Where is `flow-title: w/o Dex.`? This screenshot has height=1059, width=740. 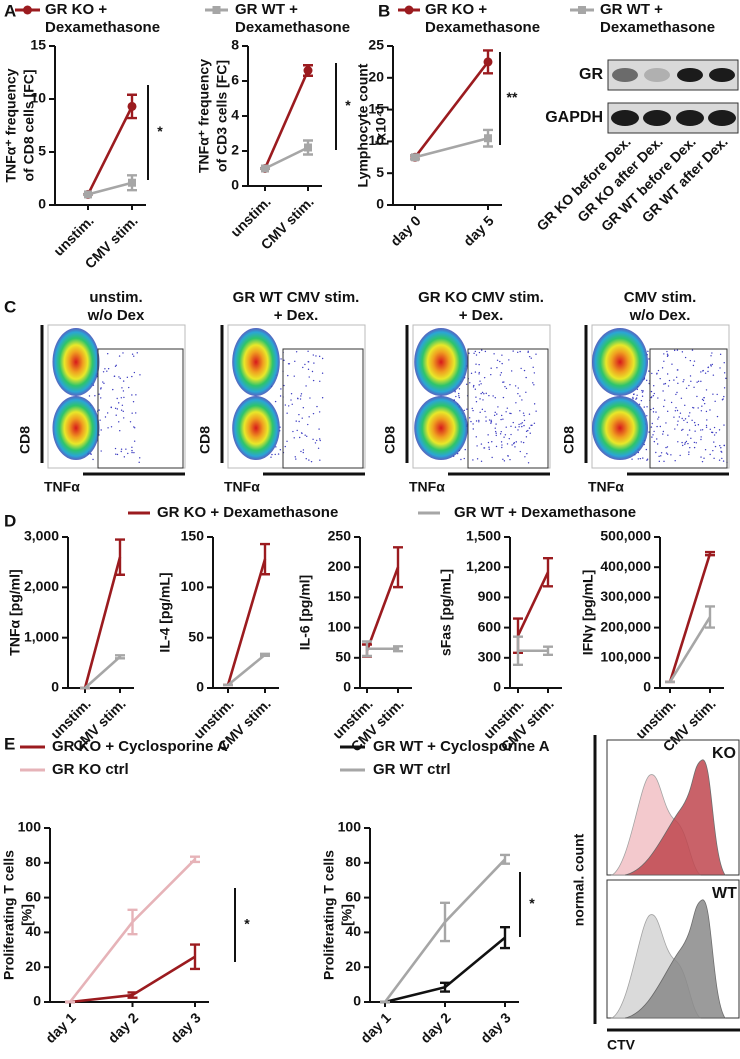 flow-title: w/o Dex. is located at coordinates (660, 315).